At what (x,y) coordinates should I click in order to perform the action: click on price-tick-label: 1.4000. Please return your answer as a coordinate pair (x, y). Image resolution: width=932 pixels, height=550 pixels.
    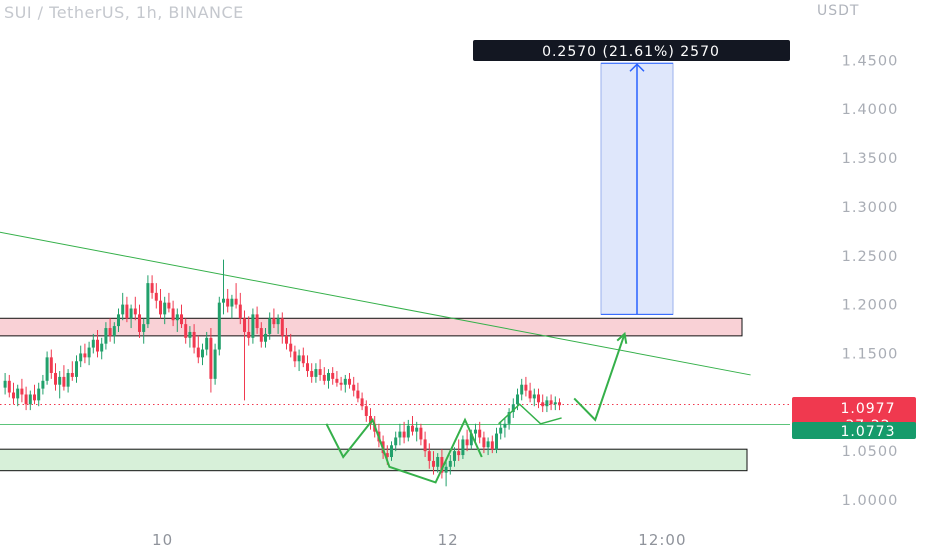
    Looking at the image, I should click on (870, 110).